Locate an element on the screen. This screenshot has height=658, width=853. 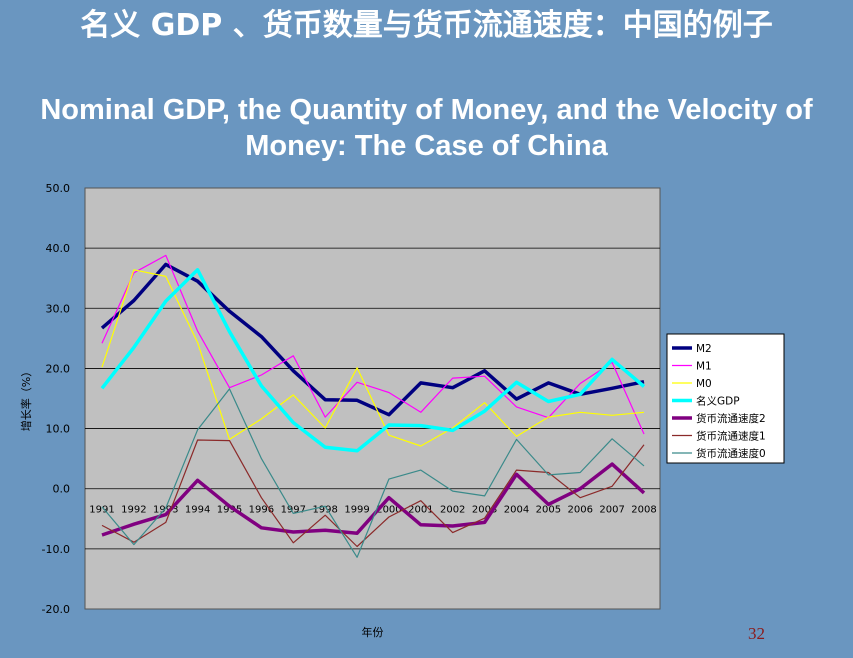
legend-label: 货币流通速度1 is located at coordinates (731, 436).